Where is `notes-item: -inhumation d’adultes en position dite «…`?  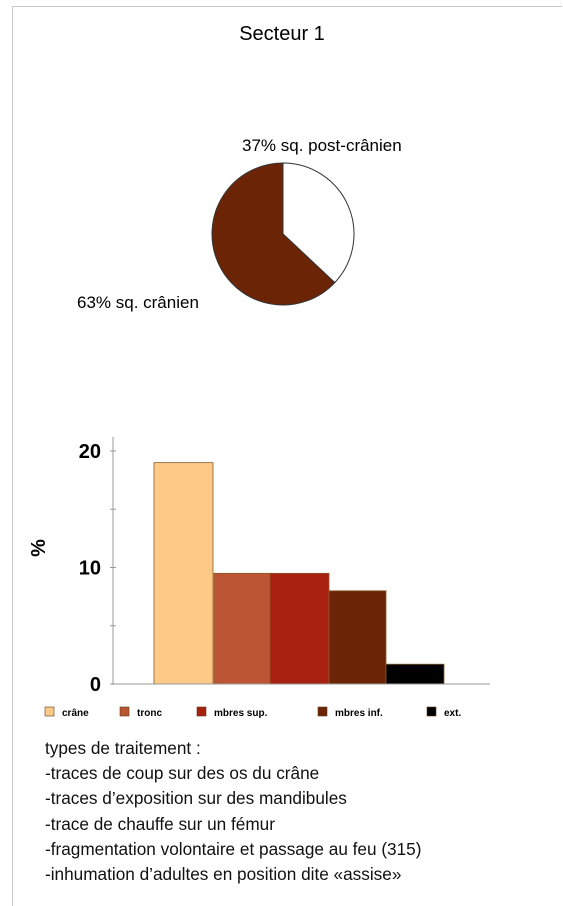 notes-item: -inhumation d’adultes en position dite «… is located at coordinates (223, 874).